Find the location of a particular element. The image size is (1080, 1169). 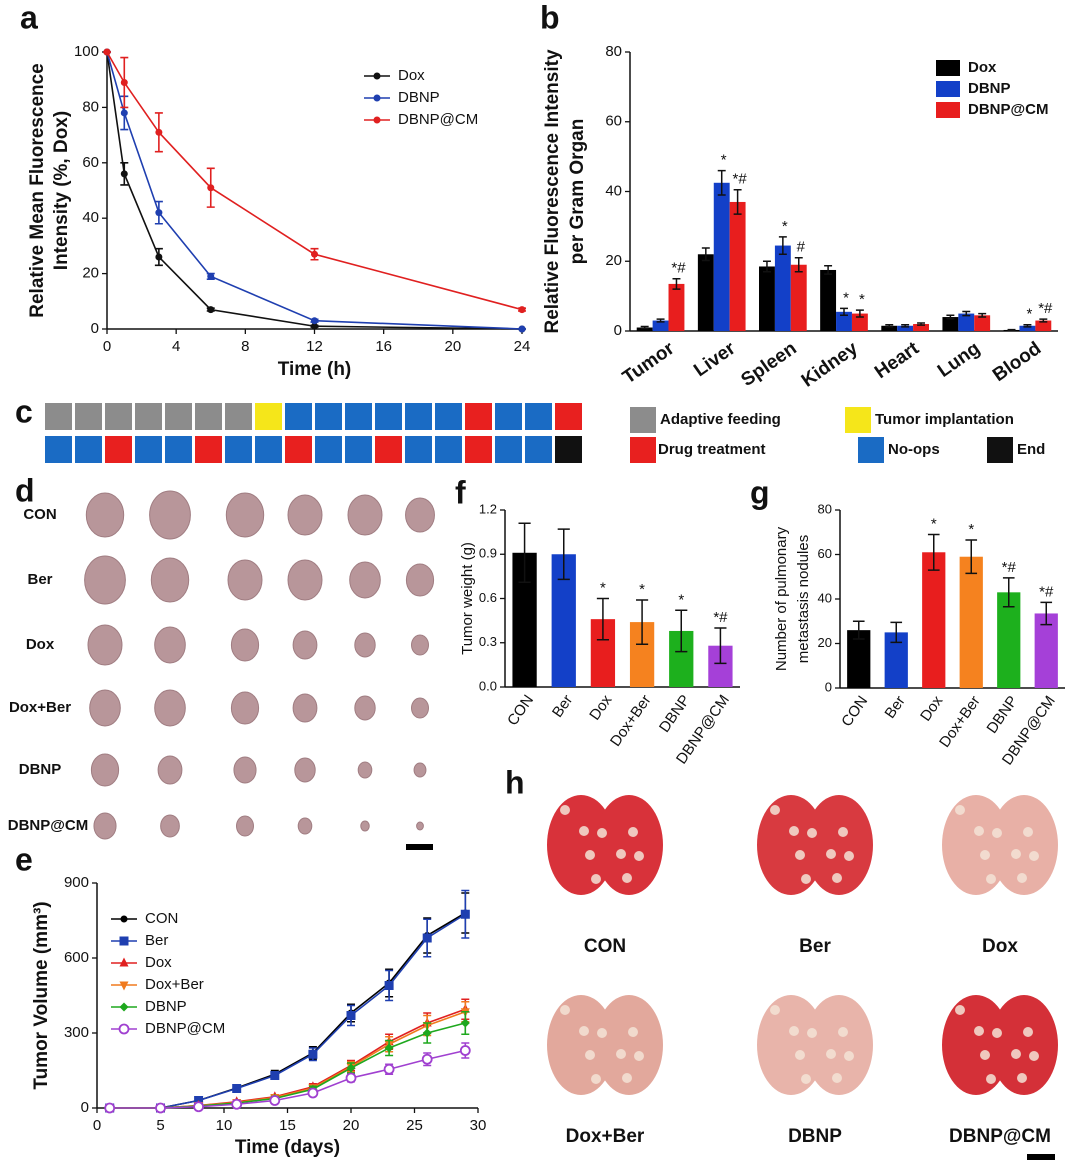

y-axis-label: Number of pulmonary is located at coordinates (781, 598).